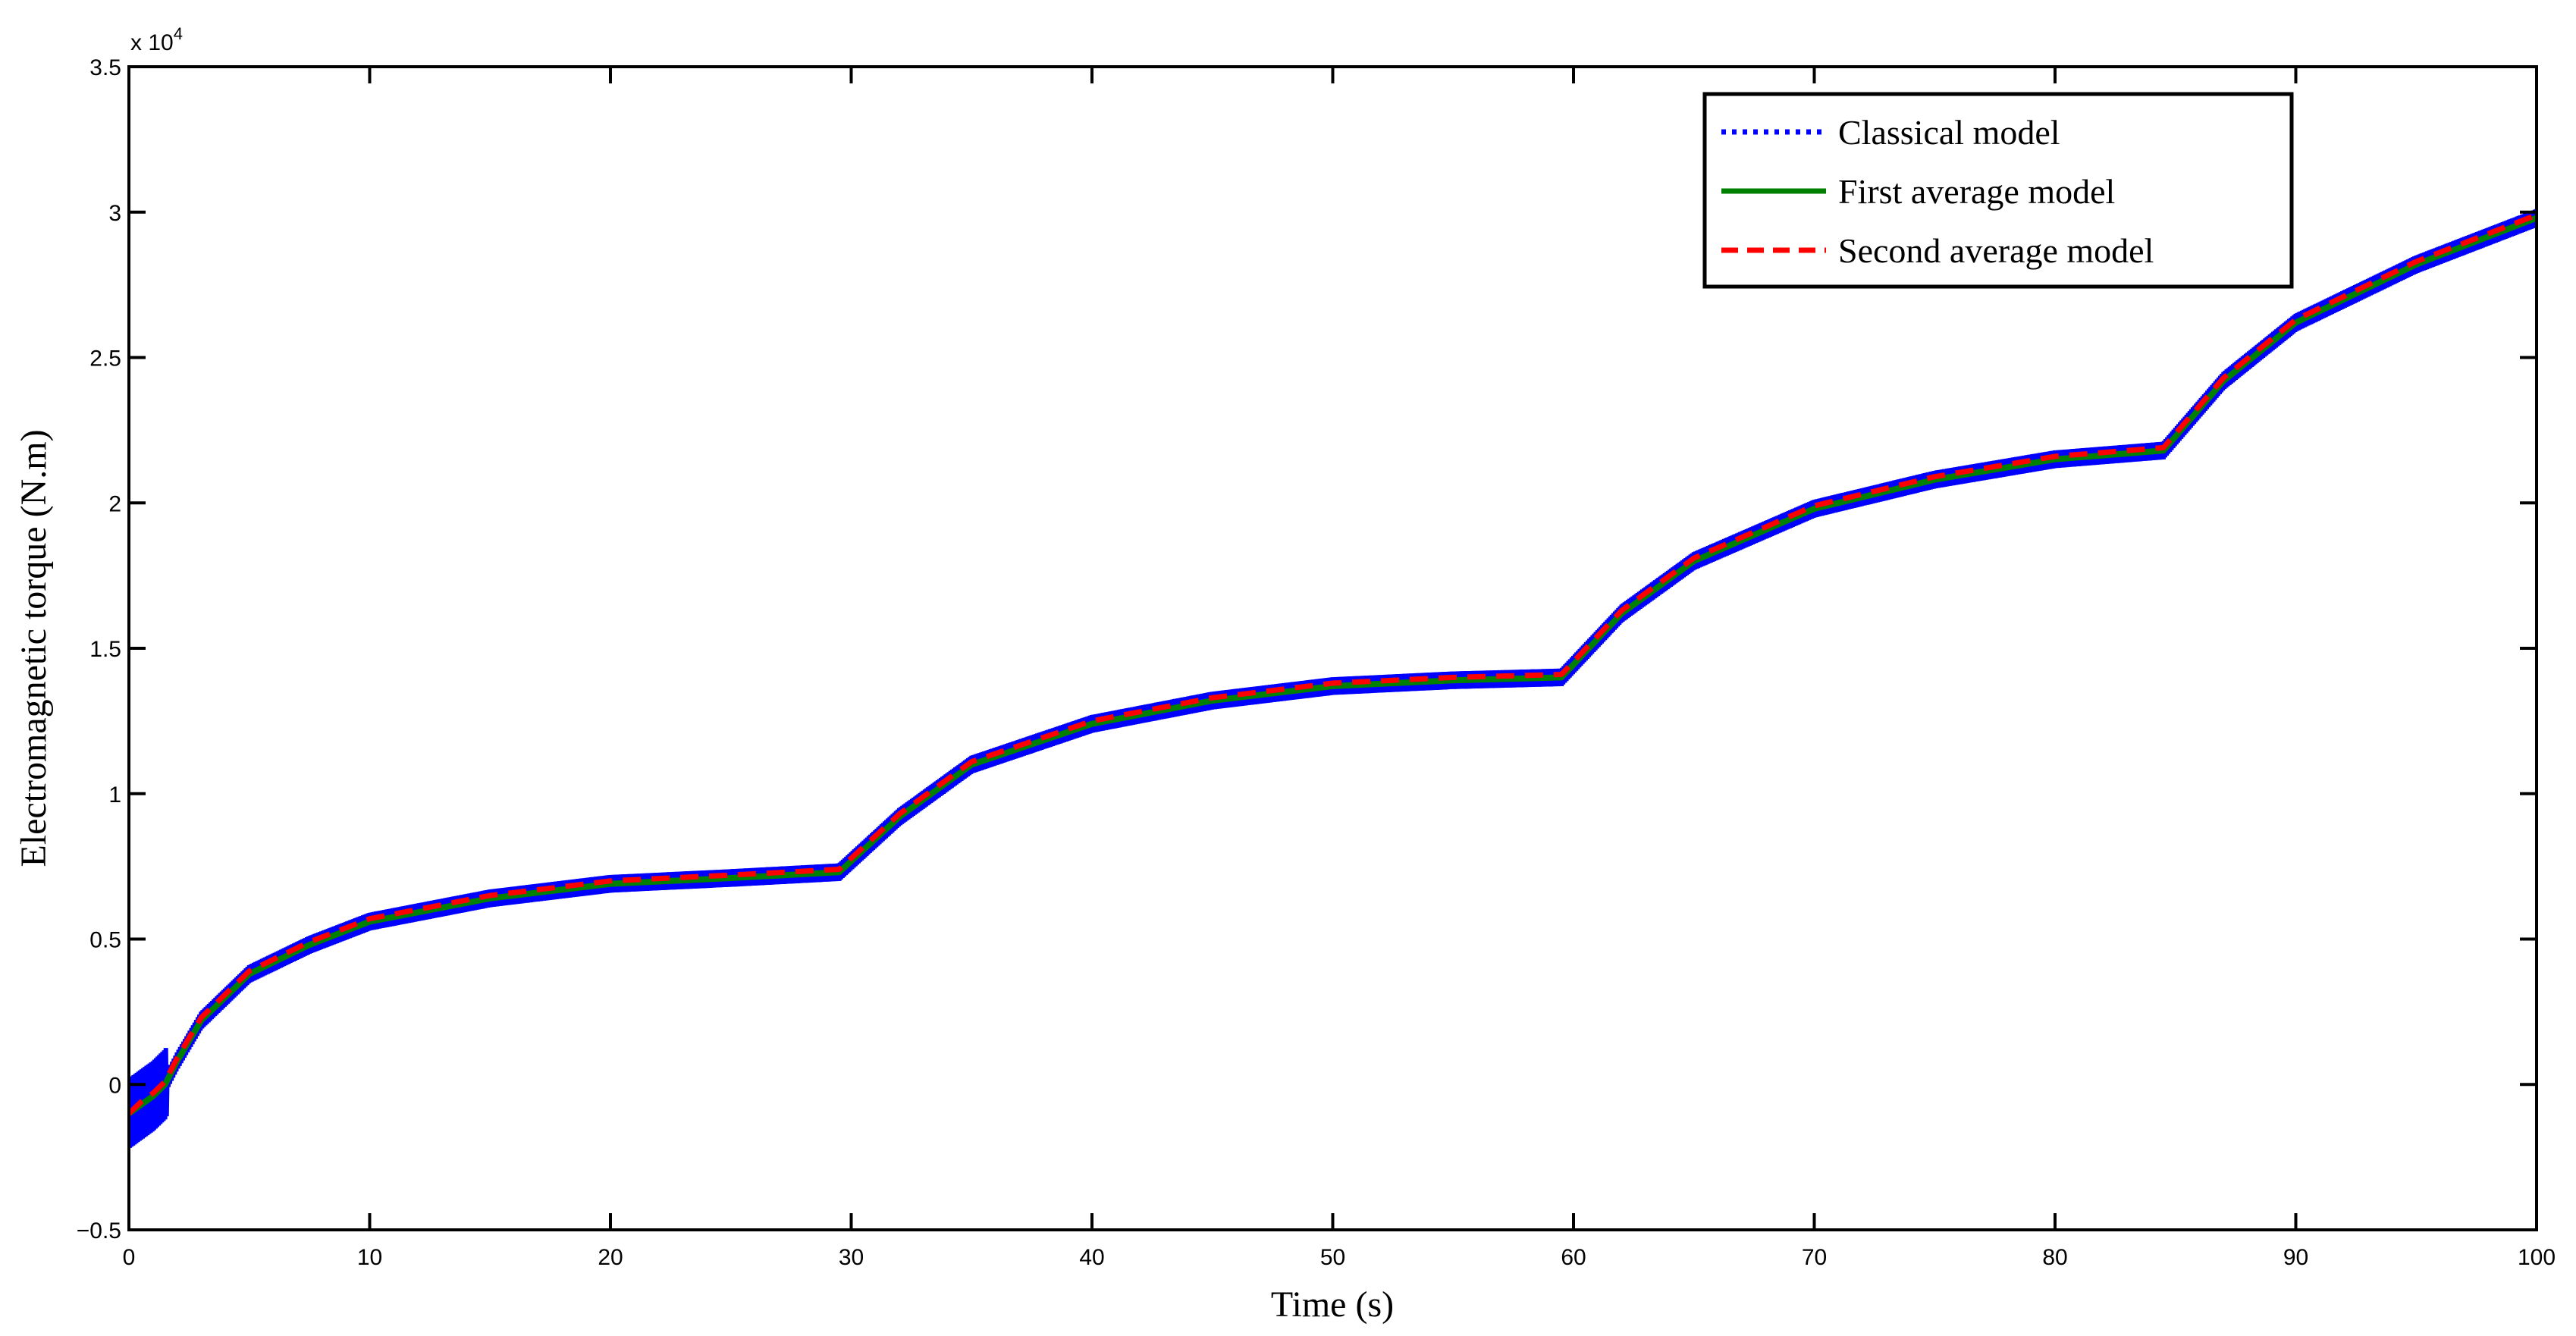  Describe the element at coordinates (1996, 250) in the screenshot. I see `legend-label-second-average: Second average model` at that location.